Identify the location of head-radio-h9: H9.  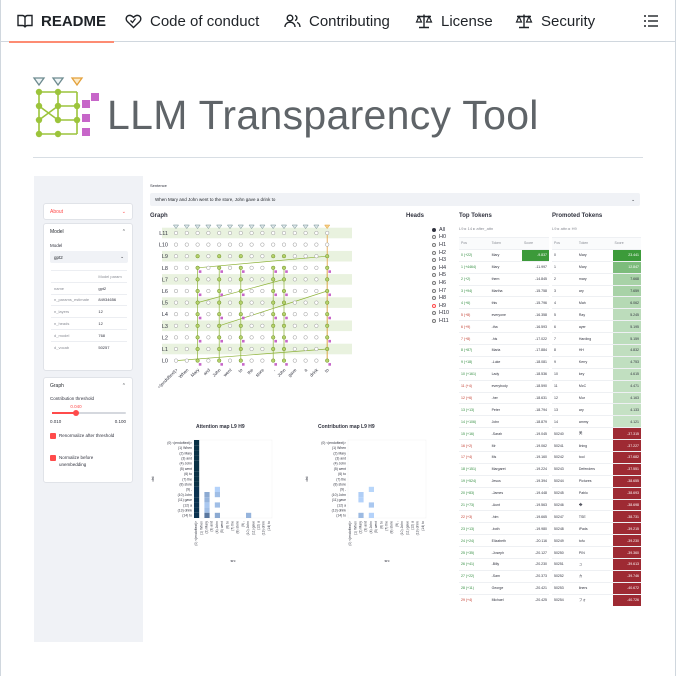
(440, 306).